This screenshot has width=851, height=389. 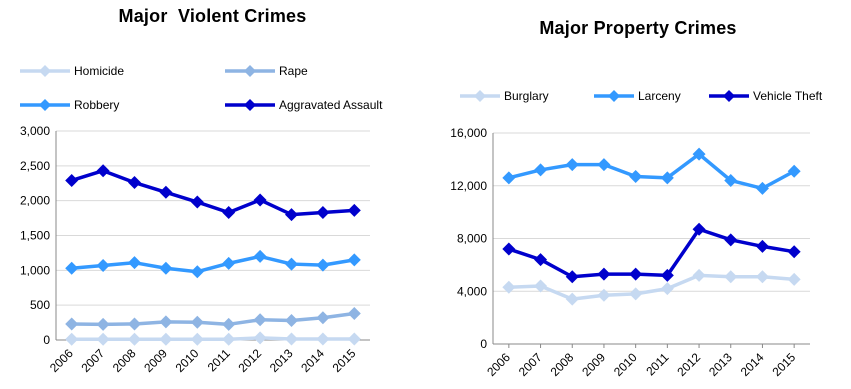 What do you see at coordinates (35, 166) in the screenshot?
I see `y-tick-label: 2,500` at bounding box center [35, 166].